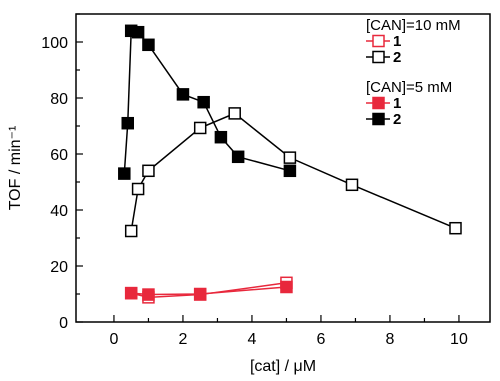 This screenshot has height=381, width=500. What do you see at coordinates (283, 366) in the screenshot?
I see `x-axis-title: [cat] / μM` at bounding box center [283, 366].